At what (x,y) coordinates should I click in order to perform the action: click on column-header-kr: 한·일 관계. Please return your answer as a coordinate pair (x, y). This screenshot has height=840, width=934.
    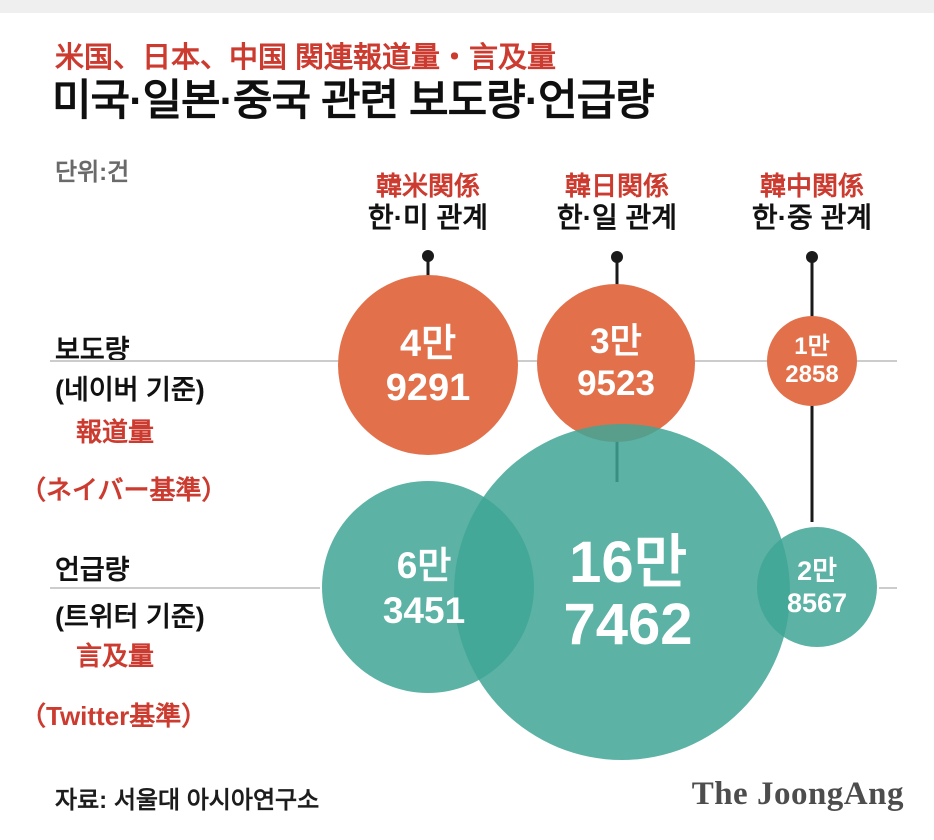
    Looking at the image, I should click on (617, 217).